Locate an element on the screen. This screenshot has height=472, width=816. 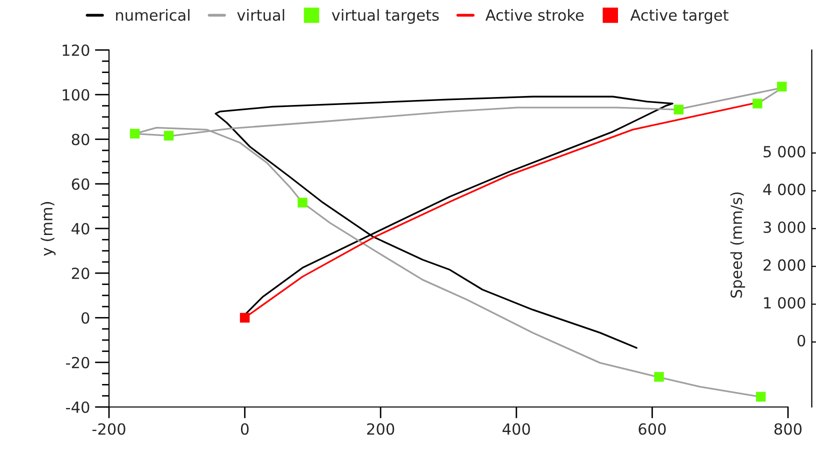
y2-tick-label: 2 000 is located at coordinates (785, 265).